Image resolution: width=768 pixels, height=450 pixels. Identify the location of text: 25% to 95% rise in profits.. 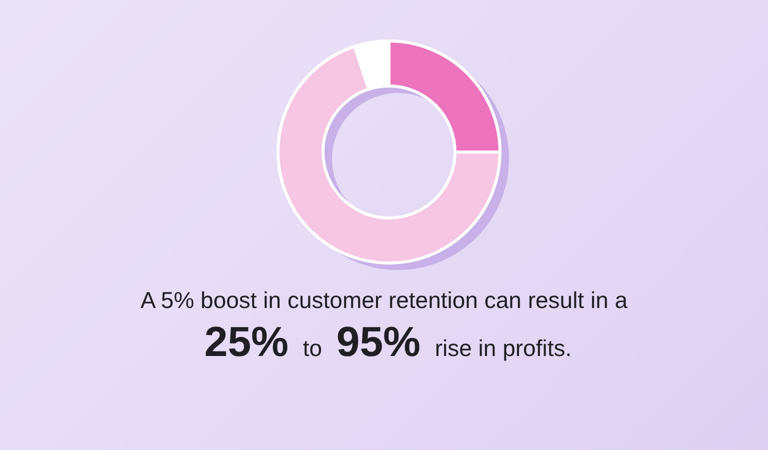
(388, 342).